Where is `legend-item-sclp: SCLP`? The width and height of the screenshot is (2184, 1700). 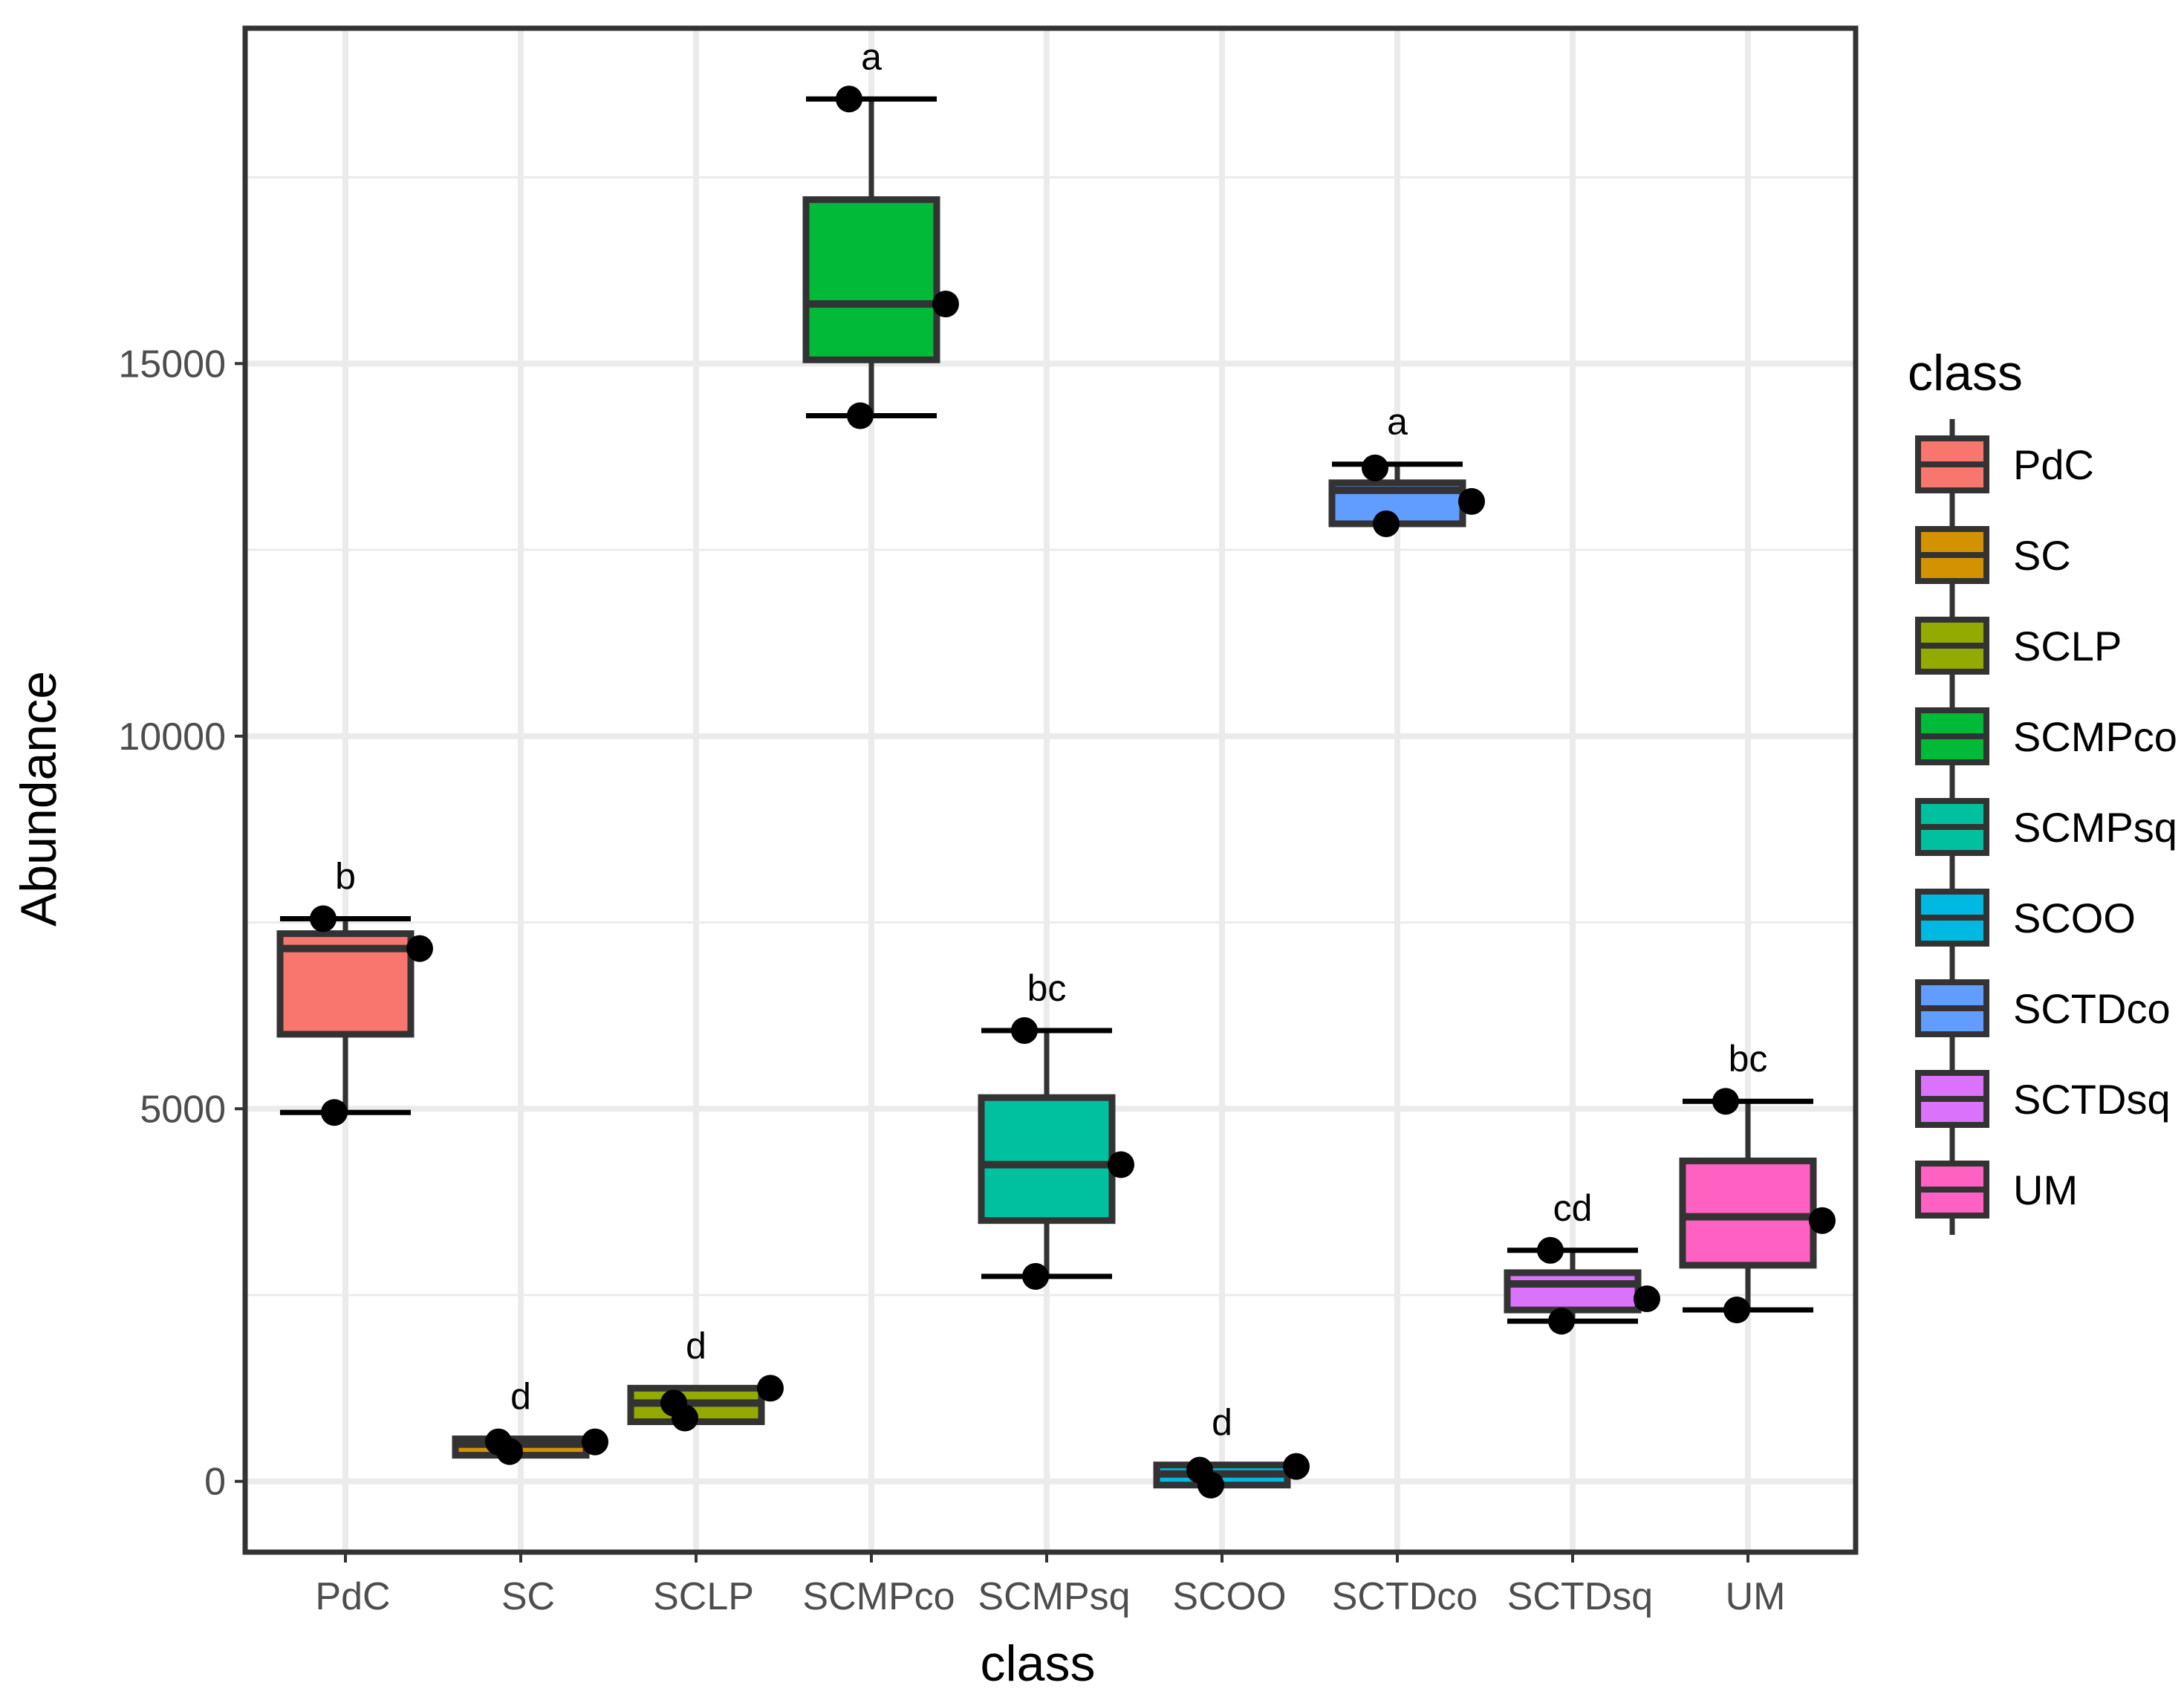 legend-item-sclp: SCLP is located at coordinates (2019, 645).